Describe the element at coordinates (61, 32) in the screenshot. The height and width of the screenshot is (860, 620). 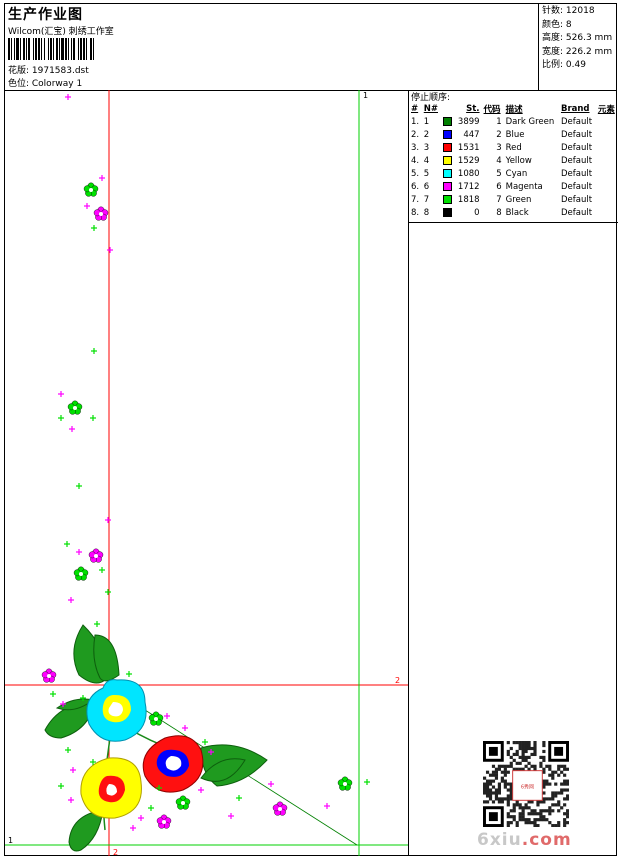
I see `company-name: Wilcom(汇宝) 刺绣工作室` at that location.